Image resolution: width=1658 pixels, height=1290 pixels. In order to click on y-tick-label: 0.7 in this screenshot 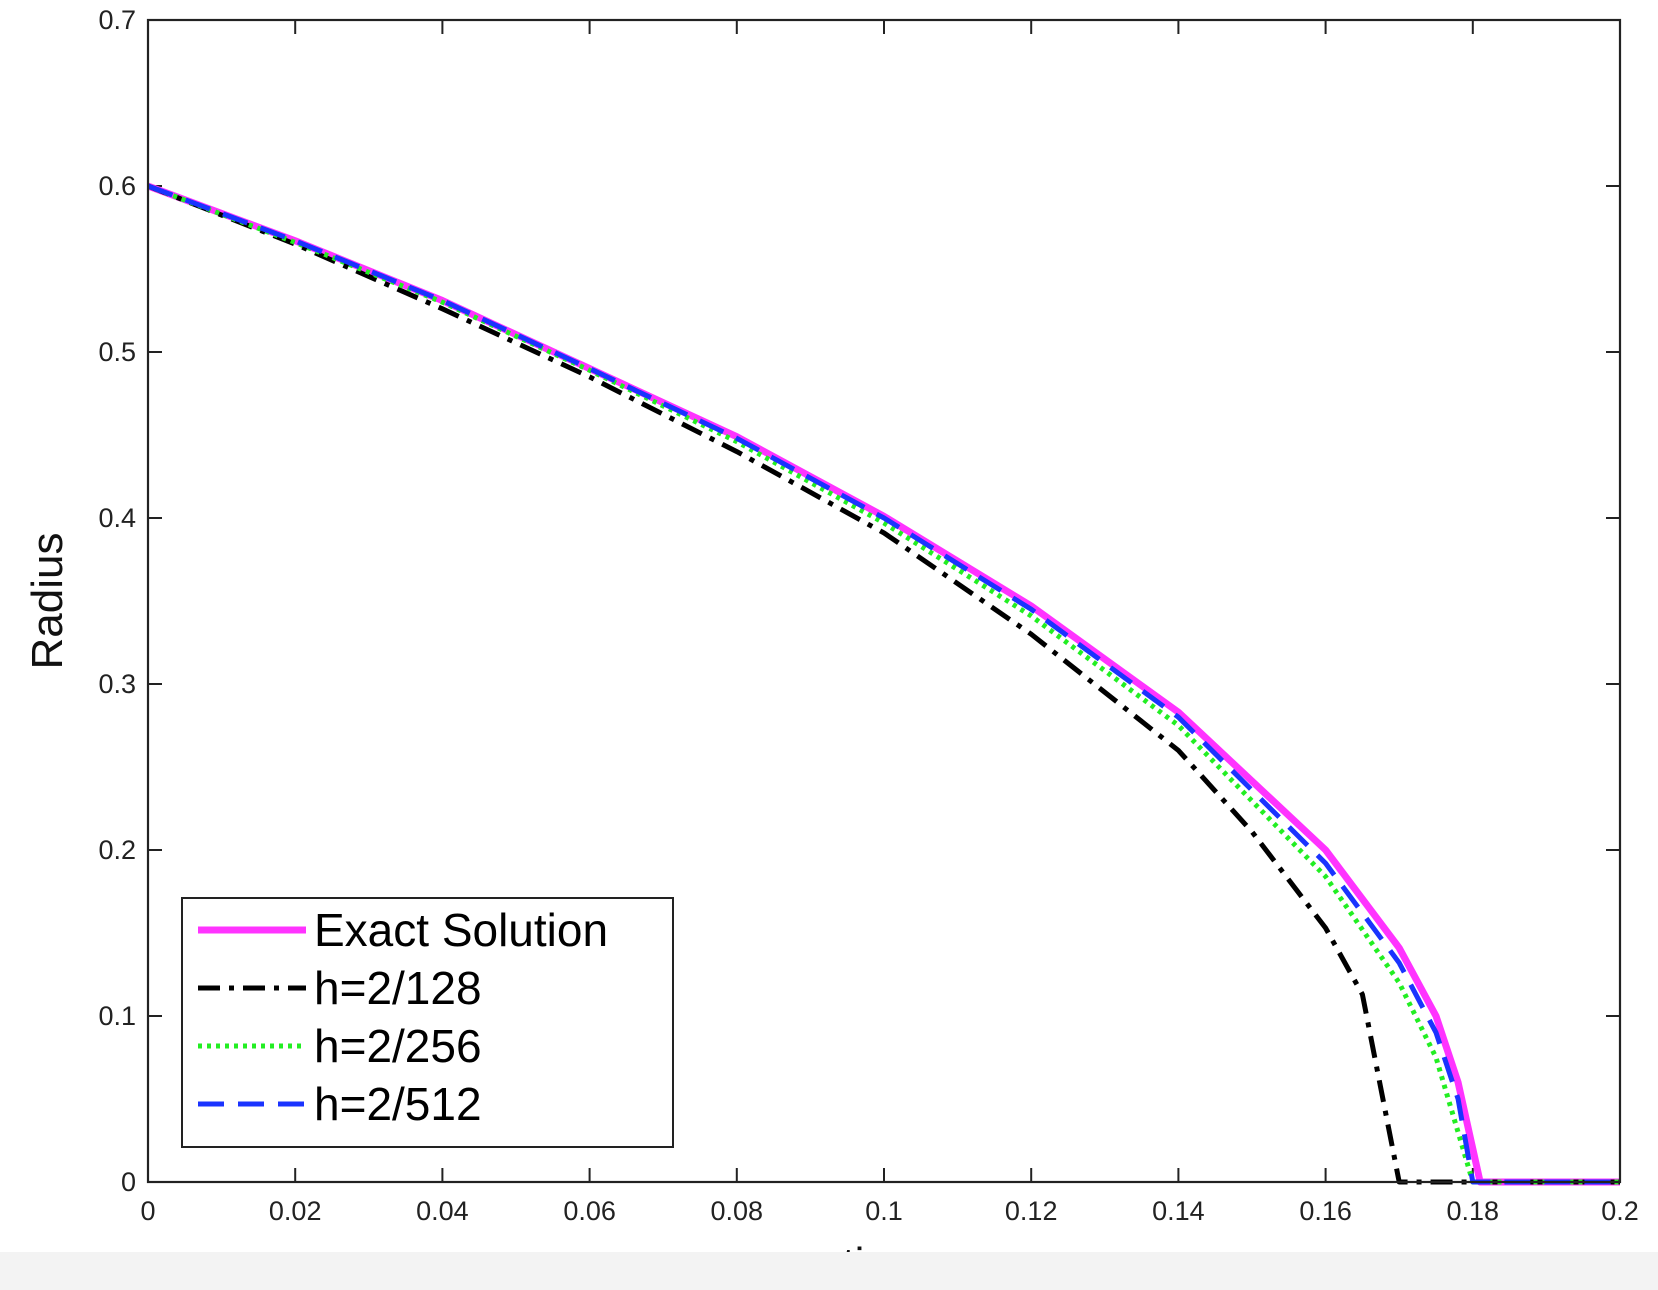, I will do `click(117, 20)`.